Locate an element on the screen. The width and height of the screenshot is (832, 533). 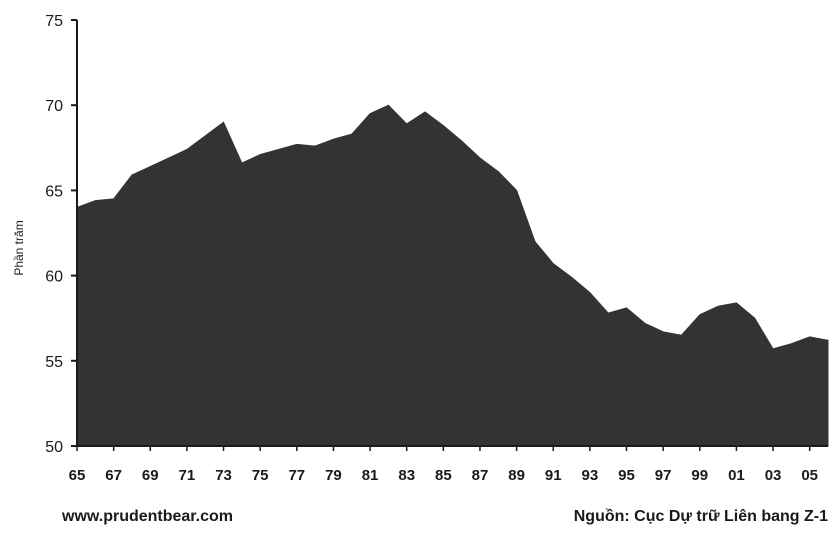
y-tick-label: 70 is located at coordinates (54, 106).